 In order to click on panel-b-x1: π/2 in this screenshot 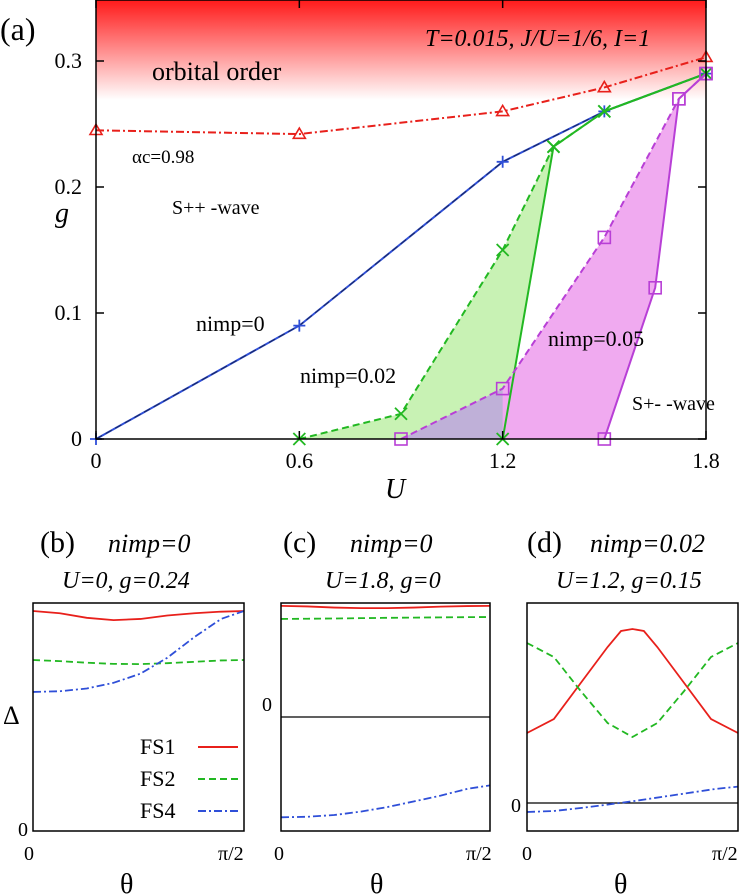, I will do `click(231, 854)`.